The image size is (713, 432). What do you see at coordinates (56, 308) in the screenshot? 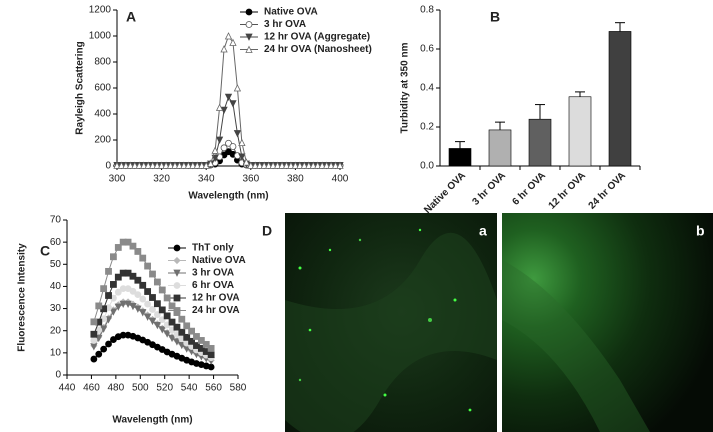
I see `y-tick-label: 30` at bounding box center [56, 308].